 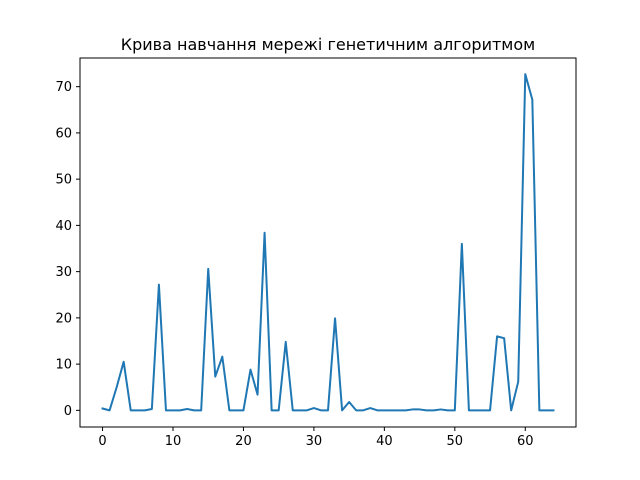 I want to click on y-tick-label-30: 30, so click(x=63, y=272).